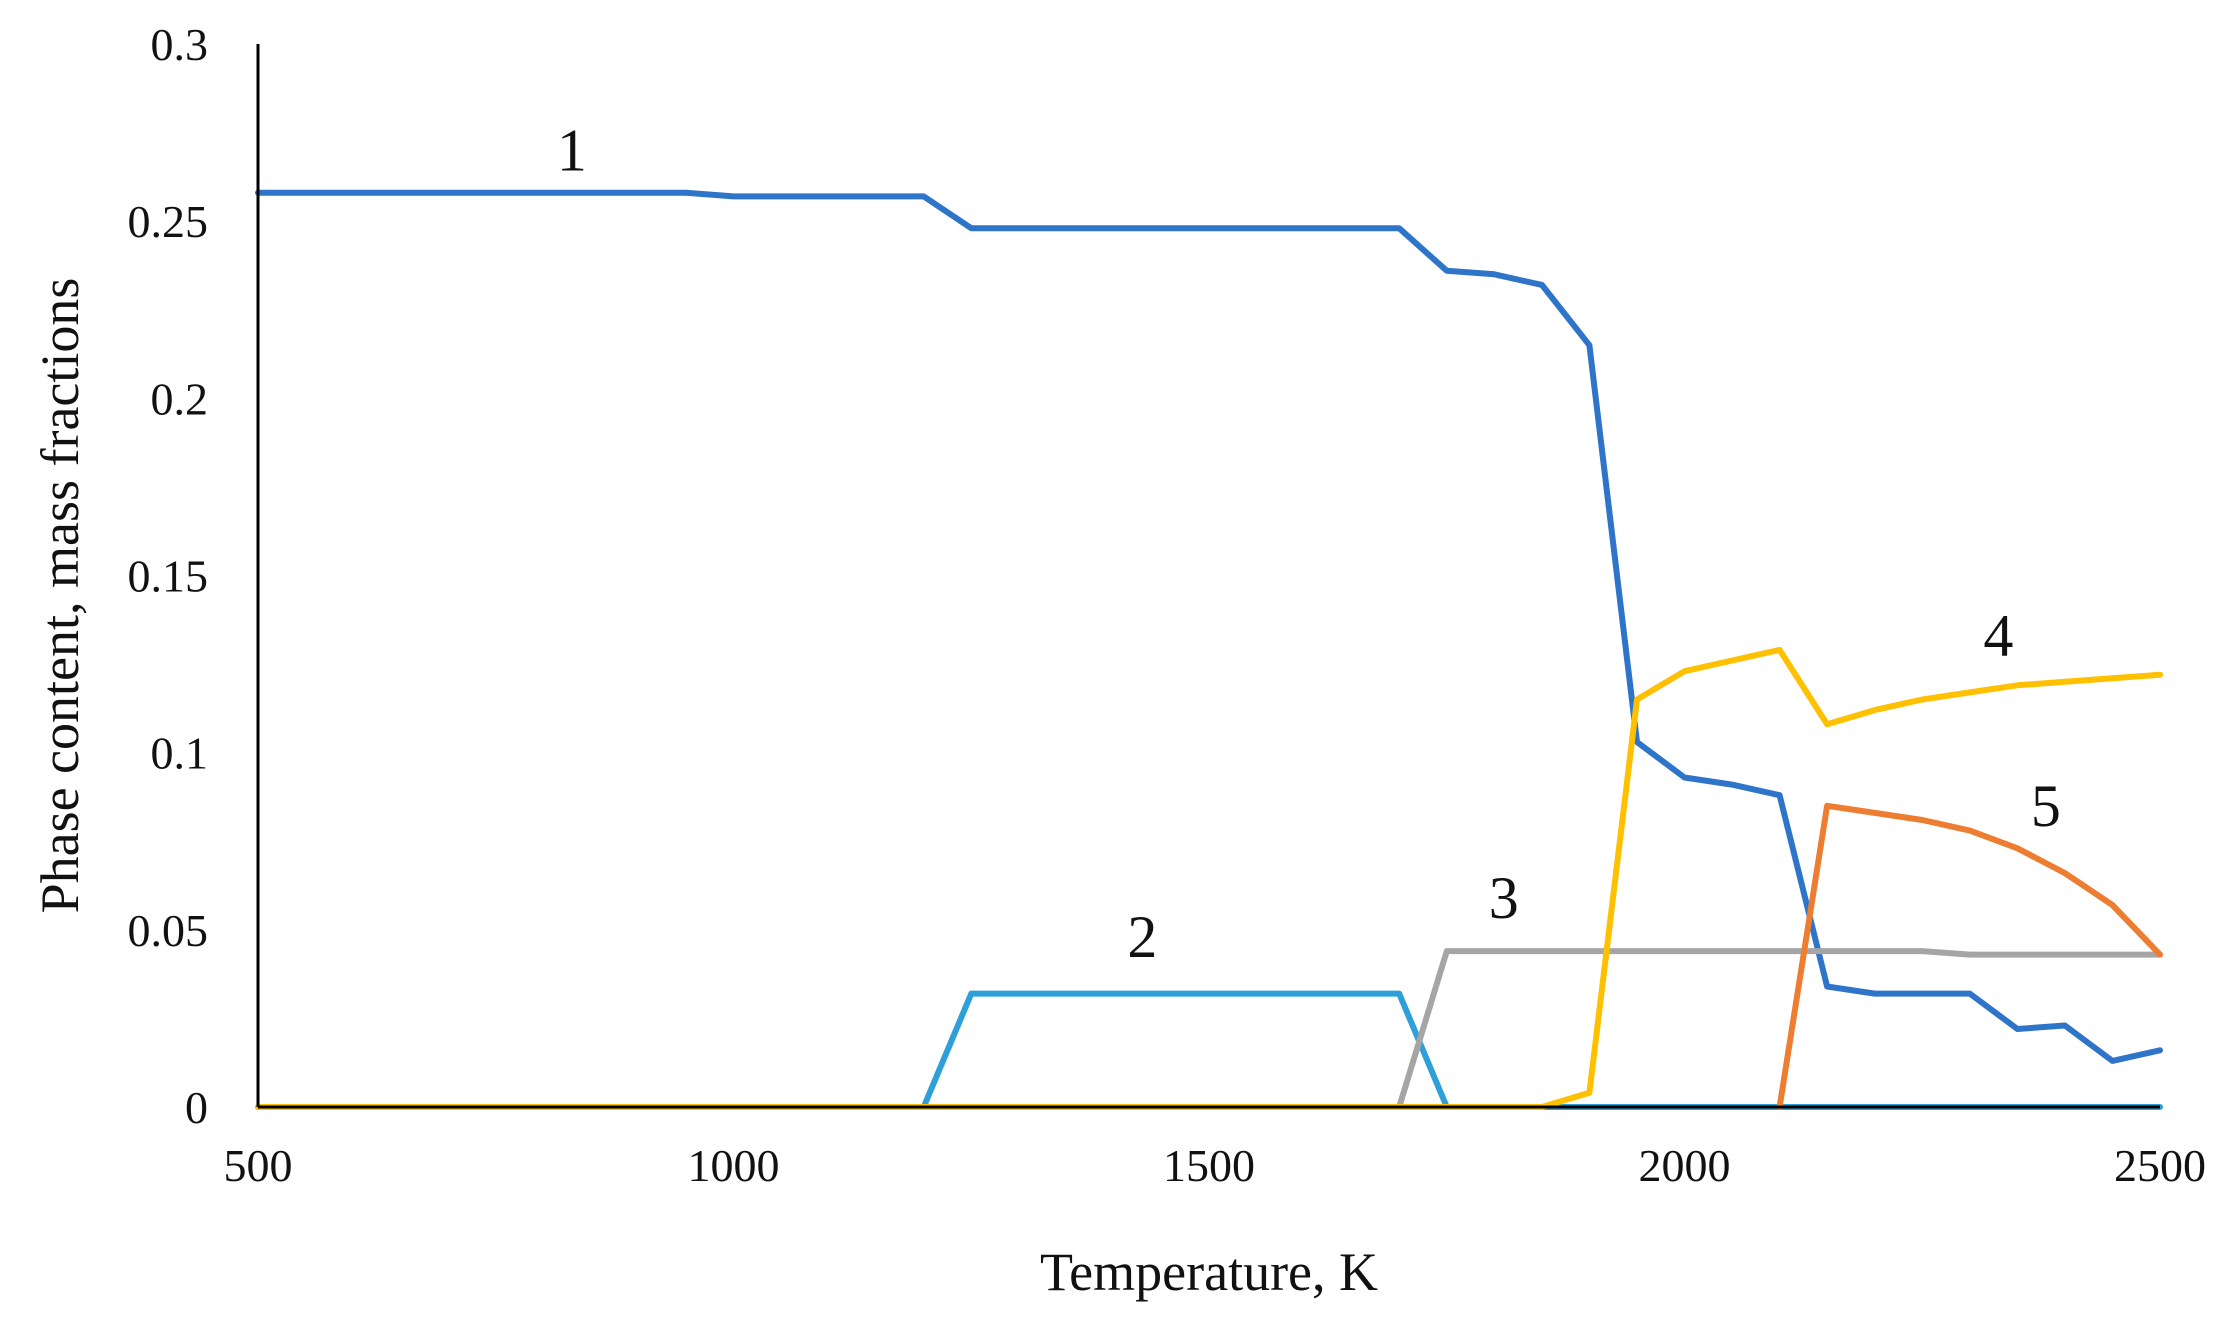 The image size is (2230, 1331). I want to click on series-1-label: 1, so click(572, 150).